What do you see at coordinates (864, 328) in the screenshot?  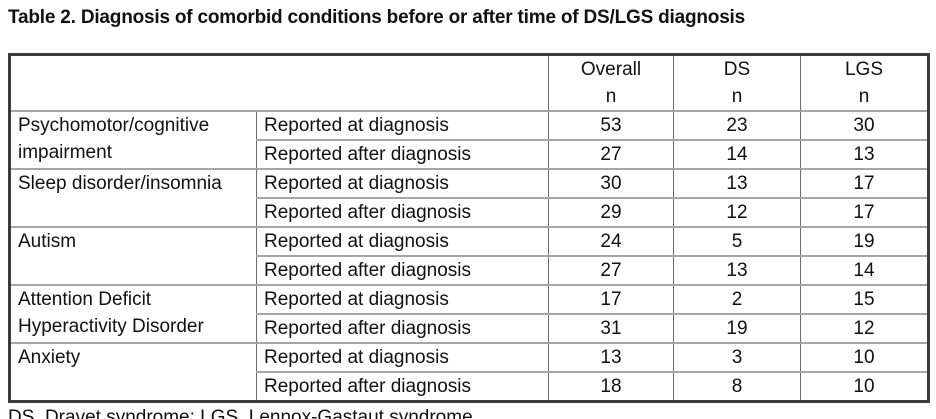 I see `lgs-value-cell: 12` at bounding box center [864, 328].